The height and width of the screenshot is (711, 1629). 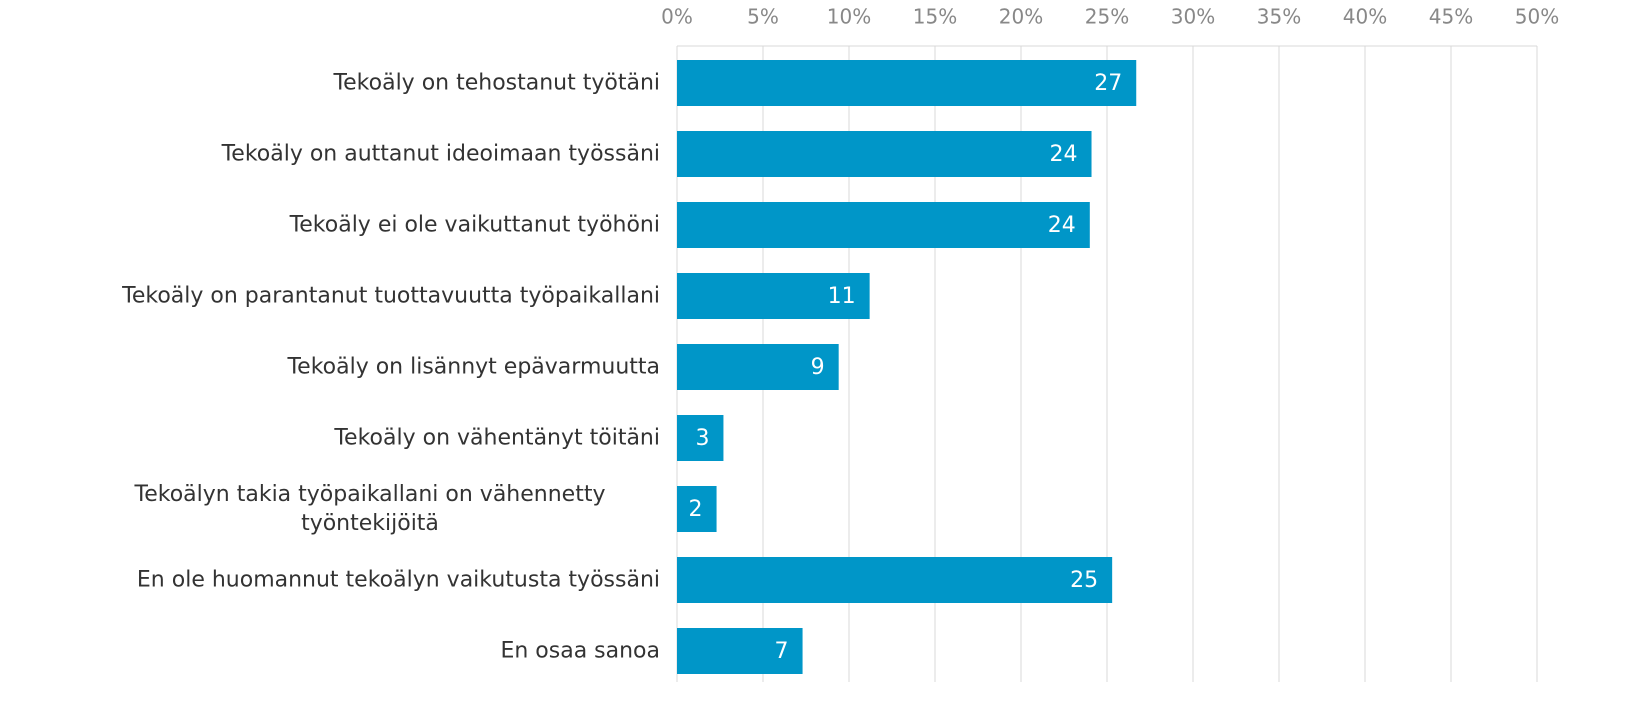 What do you see at coordinates (1451, 17) in the screenshot?
I see `x-tick-label: 45%` at bounding box center [1451, 17].